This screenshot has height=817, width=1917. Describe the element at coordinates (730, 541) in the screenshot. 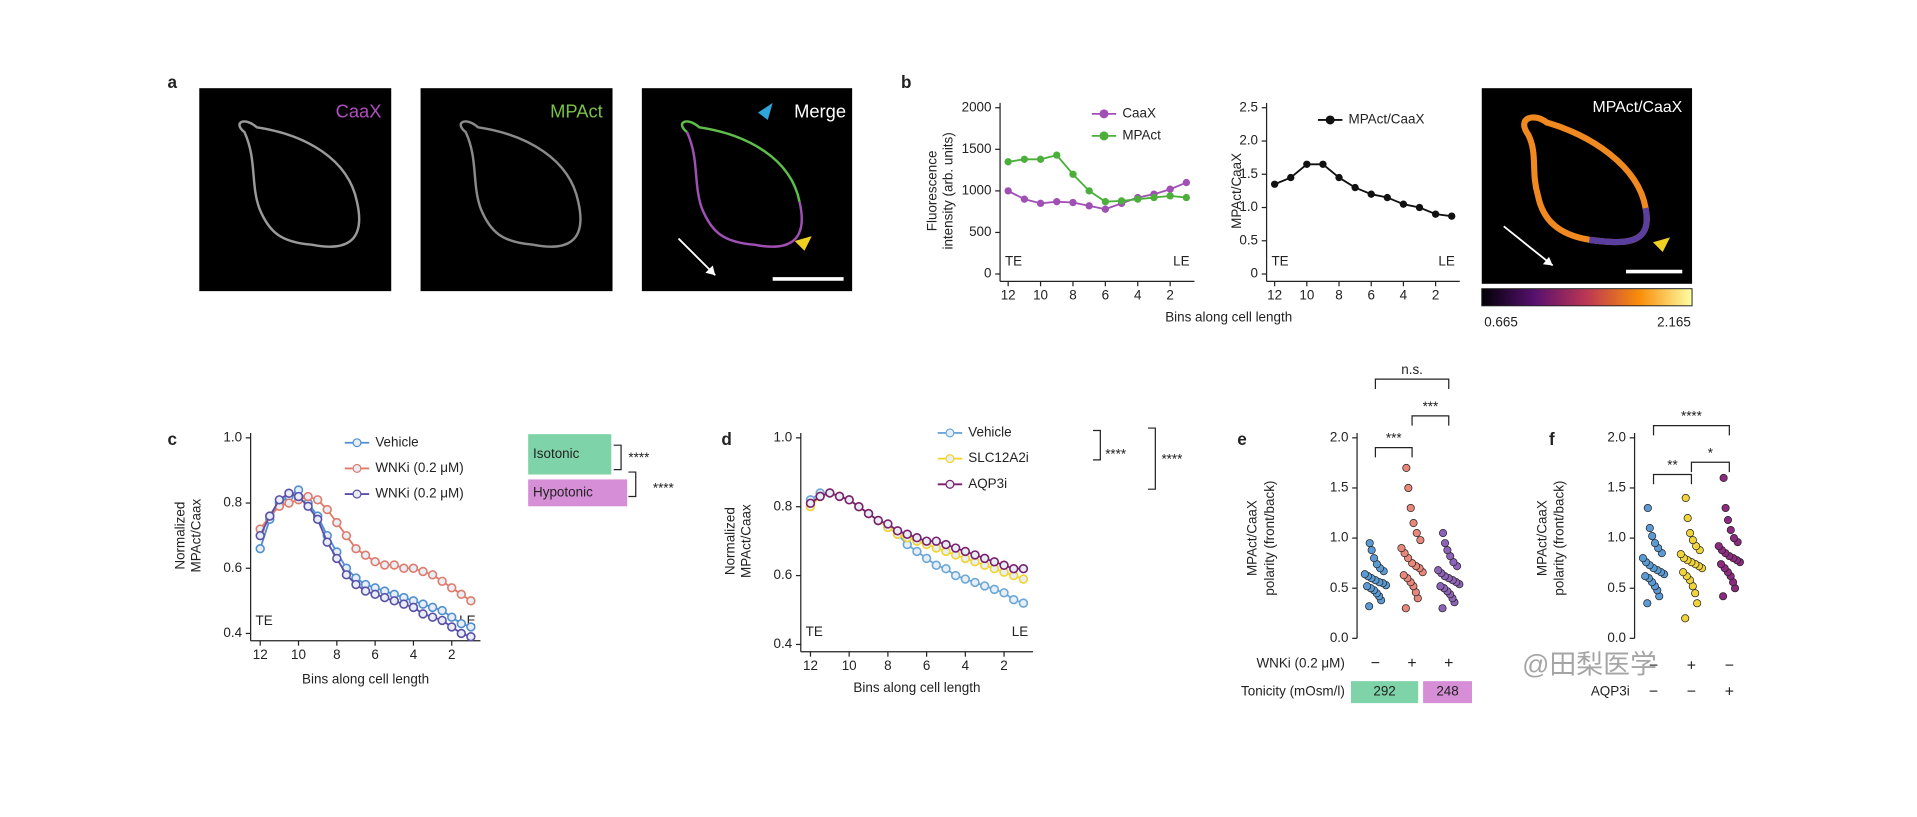

I see `y-axis-label: Normalized` at that location.